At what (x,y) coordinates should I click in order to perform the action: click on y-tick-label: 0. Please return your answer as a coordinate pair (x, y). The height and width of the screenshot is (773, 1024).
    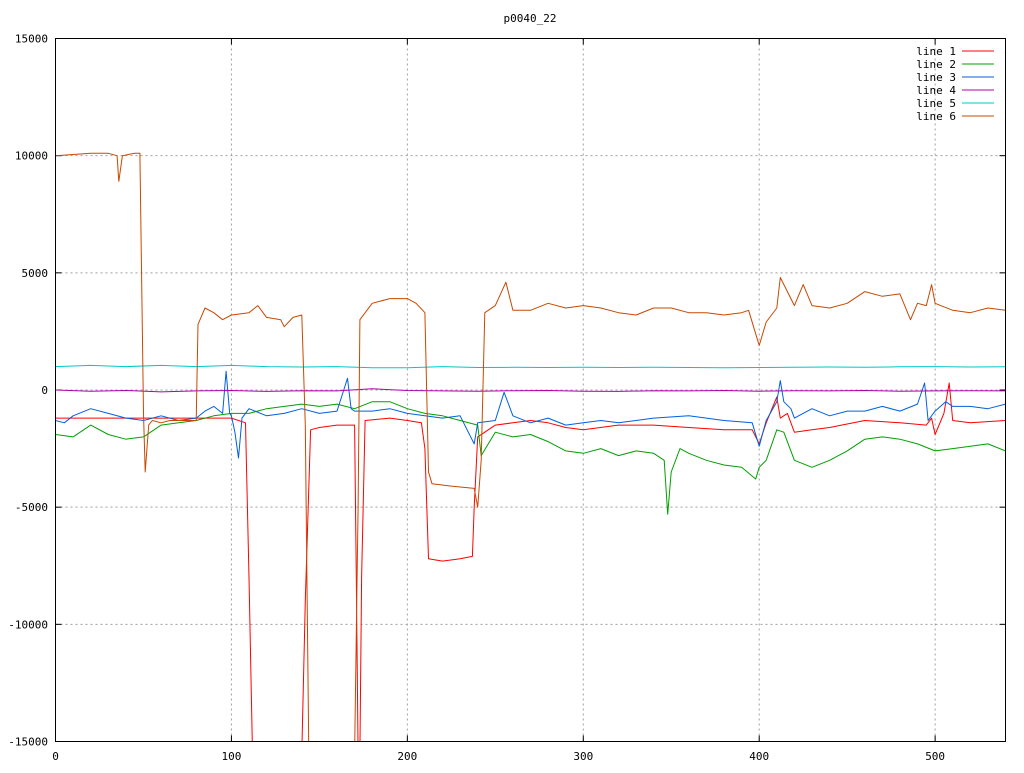
    Looking at the image, I should click on (44, 390).